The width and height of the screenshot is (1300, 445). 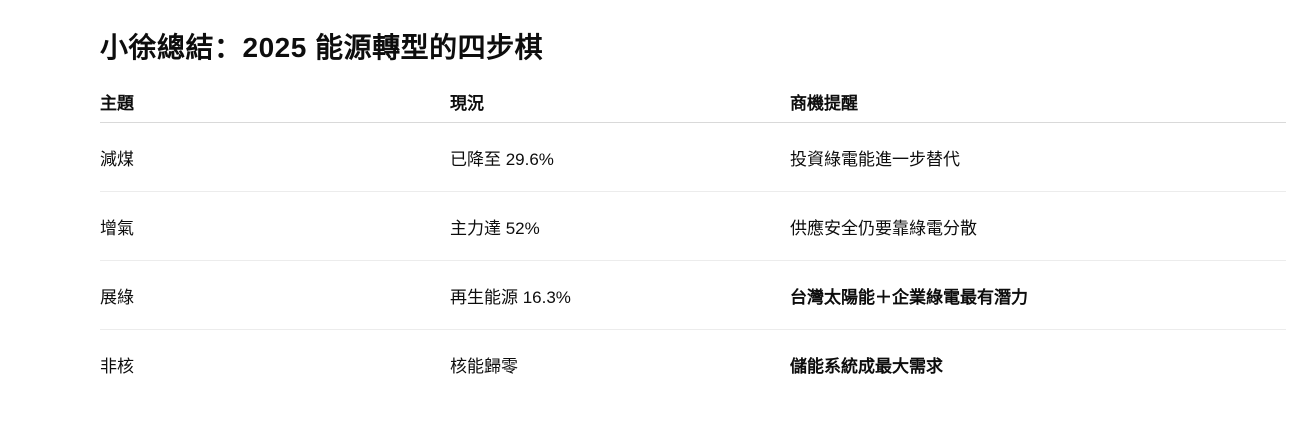 What do you see at coordinates (620, 295) in the screenshot?
I see `cell-status: 再生能源 16.3%` at bounding box center [620, 295].